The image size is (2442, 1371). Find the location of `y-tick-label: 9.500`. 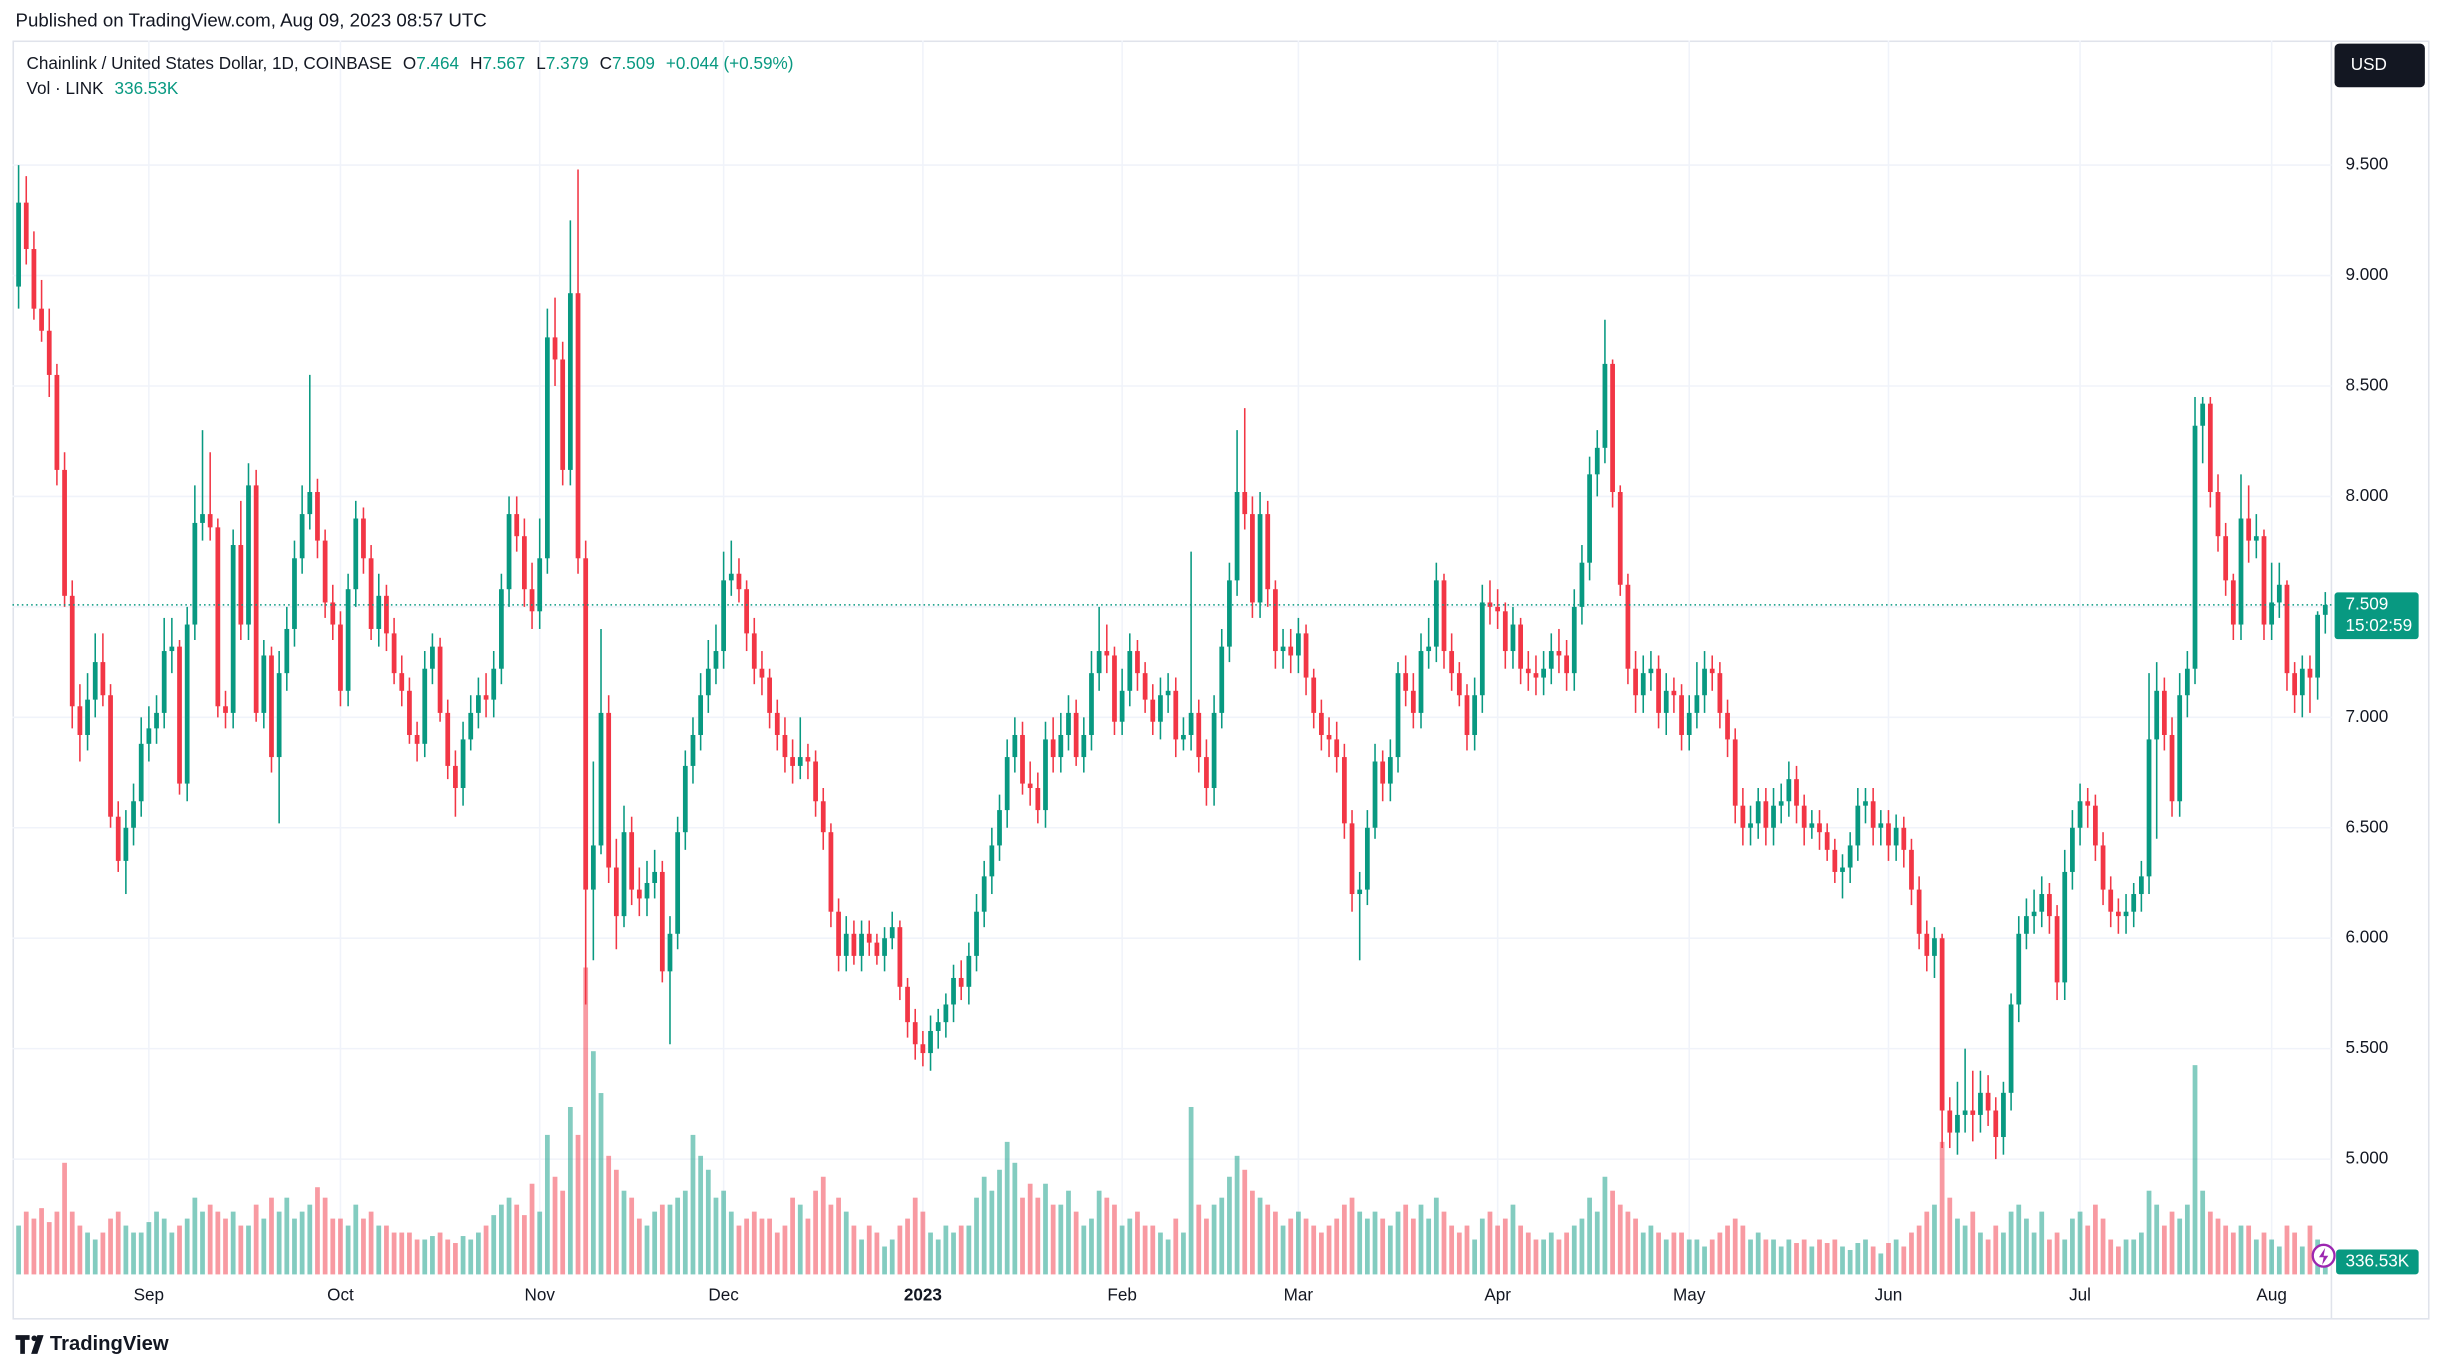

y-tick-label: 9.500 is located at coordinates (2366, 164).